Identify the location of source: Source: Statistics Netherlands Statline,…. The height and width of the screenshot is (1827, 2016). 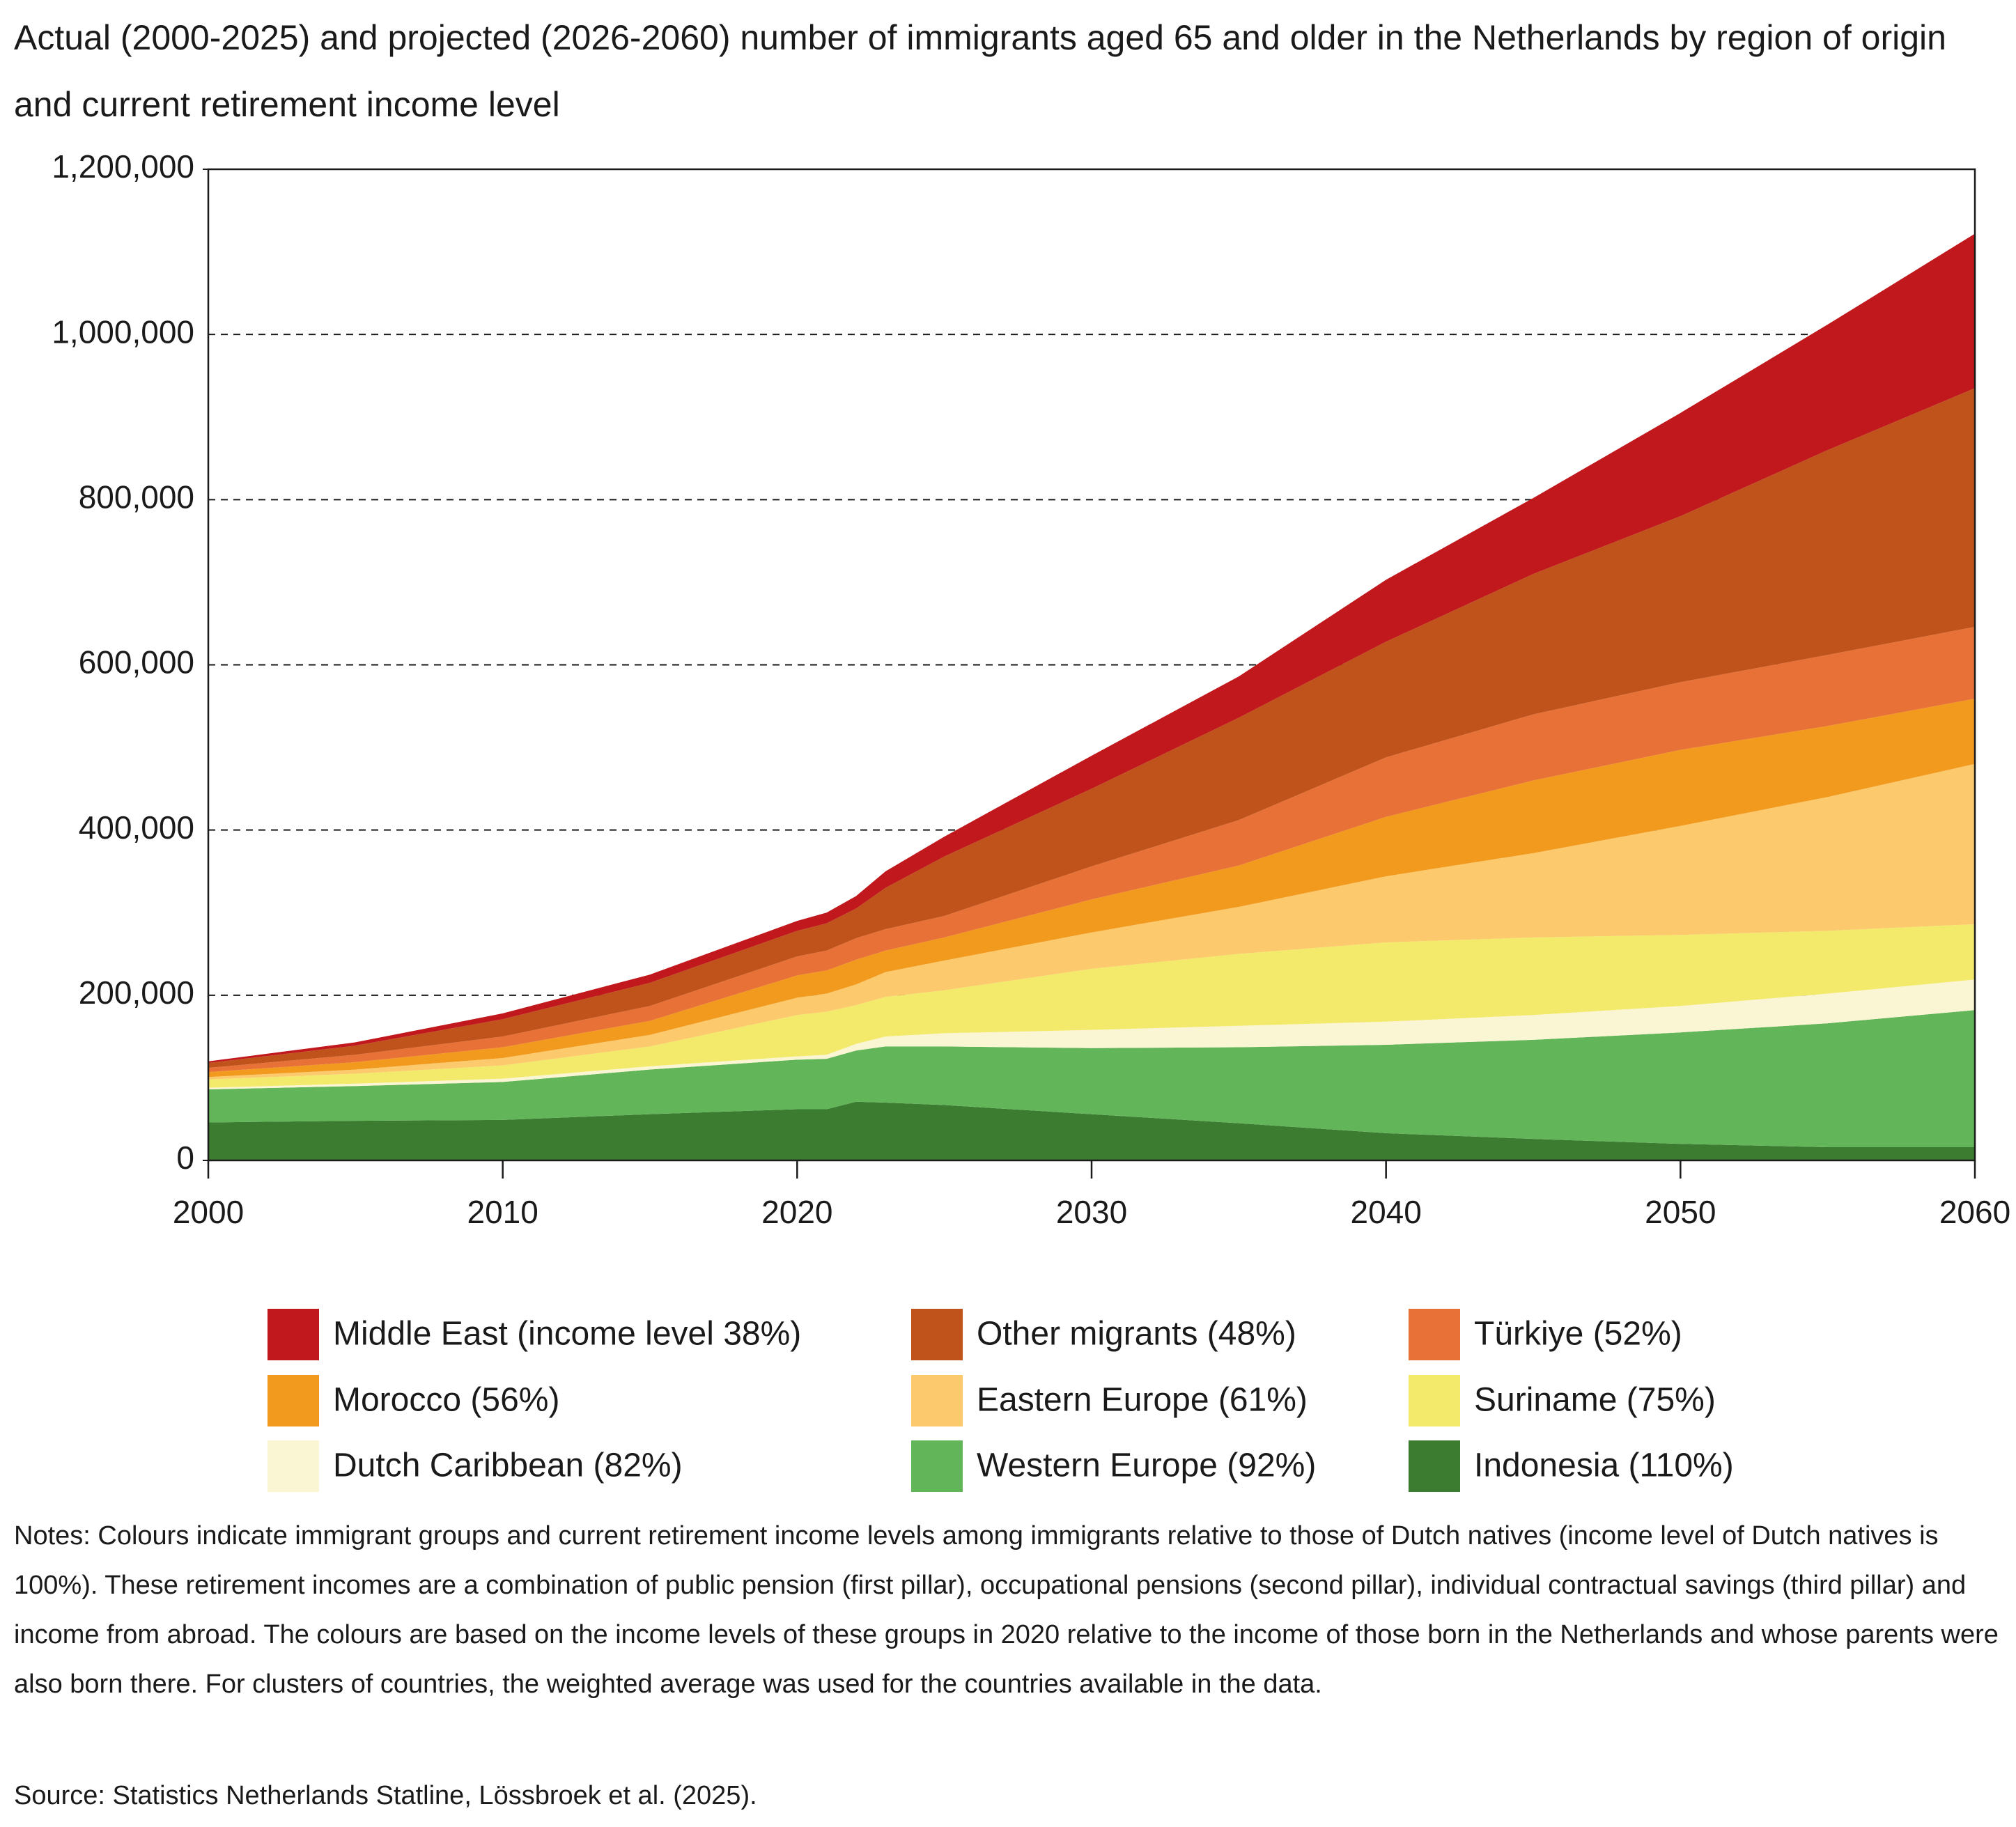
(385, 1795).